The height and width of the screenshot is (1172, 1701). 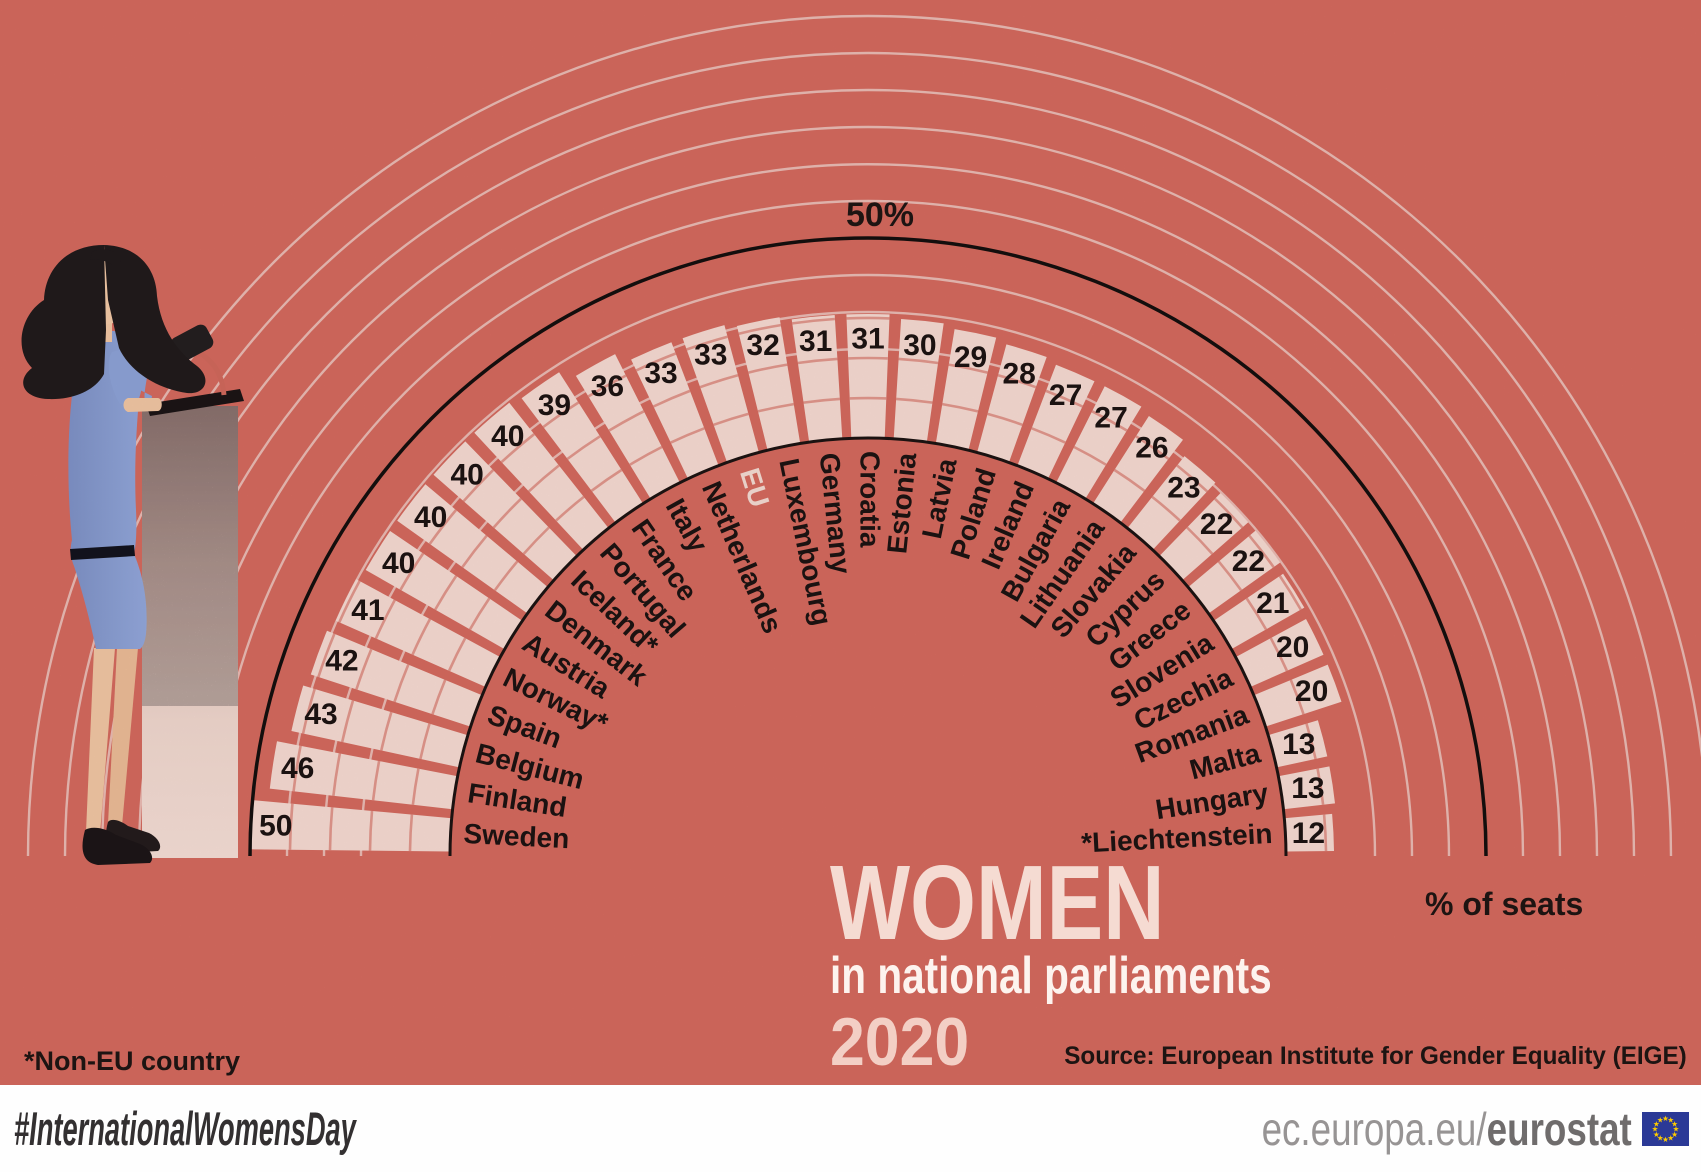 I want to click on eurostat-url: ec.europa.eu/eurostat, so click(x=1447, y=1129).